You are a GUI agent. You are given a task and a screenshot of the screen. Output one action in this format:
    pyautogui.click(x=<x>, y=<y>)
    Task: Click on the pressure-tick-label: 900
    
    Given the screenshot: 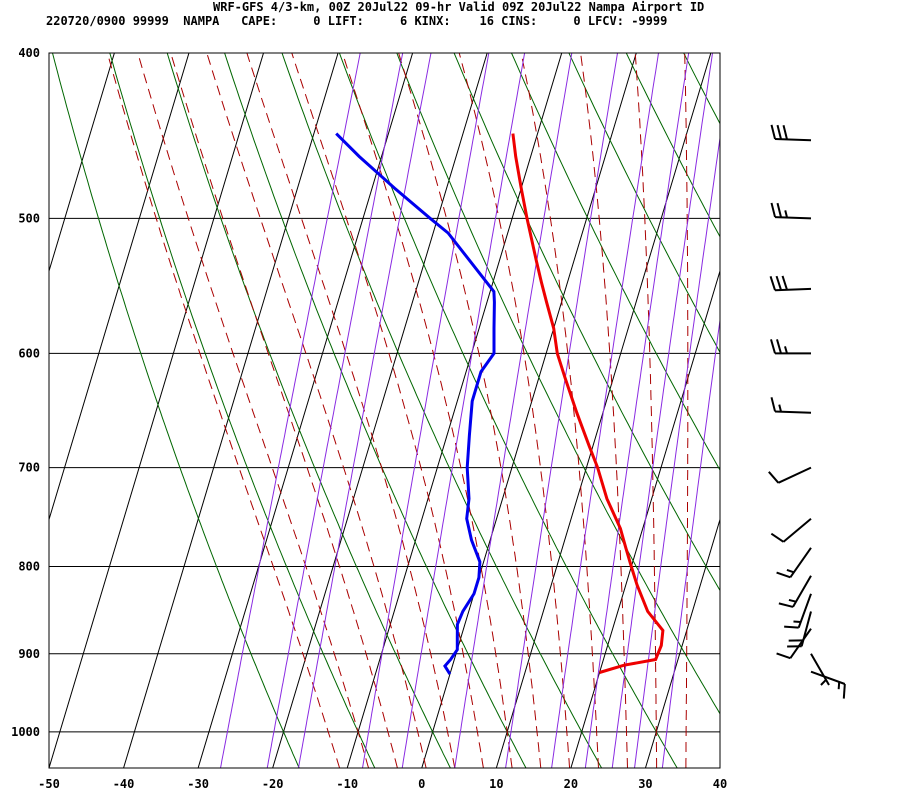 What is the action you would take?
    pyautogui.click(x=29, y=654)
    